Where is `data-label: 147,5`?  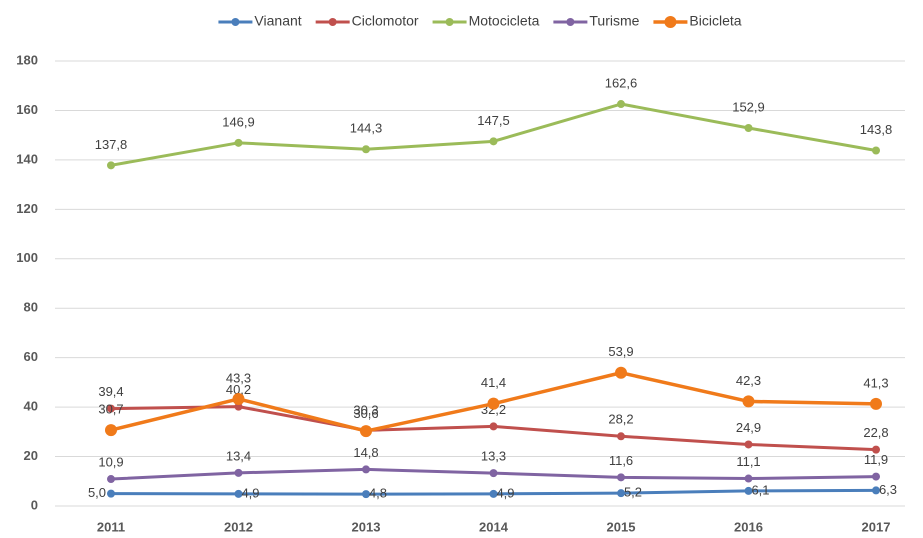
data-label: 147,5 is located at coordinates (493, 120).